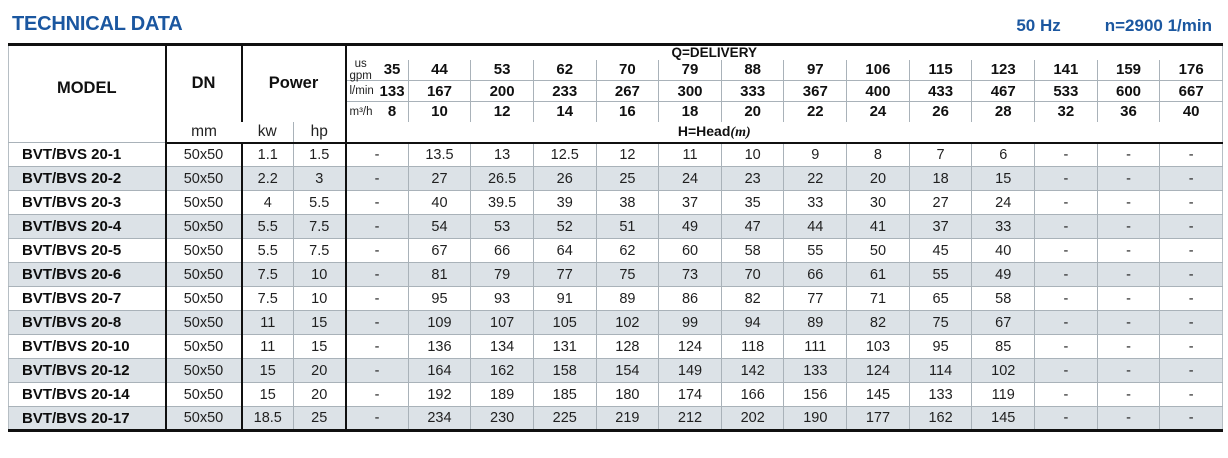  What do you see at coordinates (1128, 91) in the screenshot?
I see `l-min-value: 600` at bounding box center [1128, 91].